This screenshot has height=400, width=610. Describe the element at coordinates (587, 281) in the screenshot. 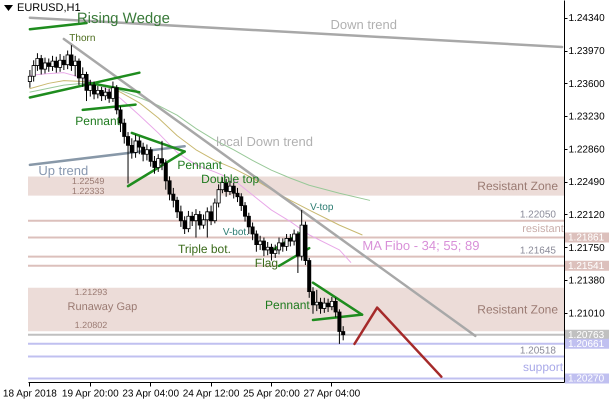

I see `y-tick-label: 1.21380` at that location.